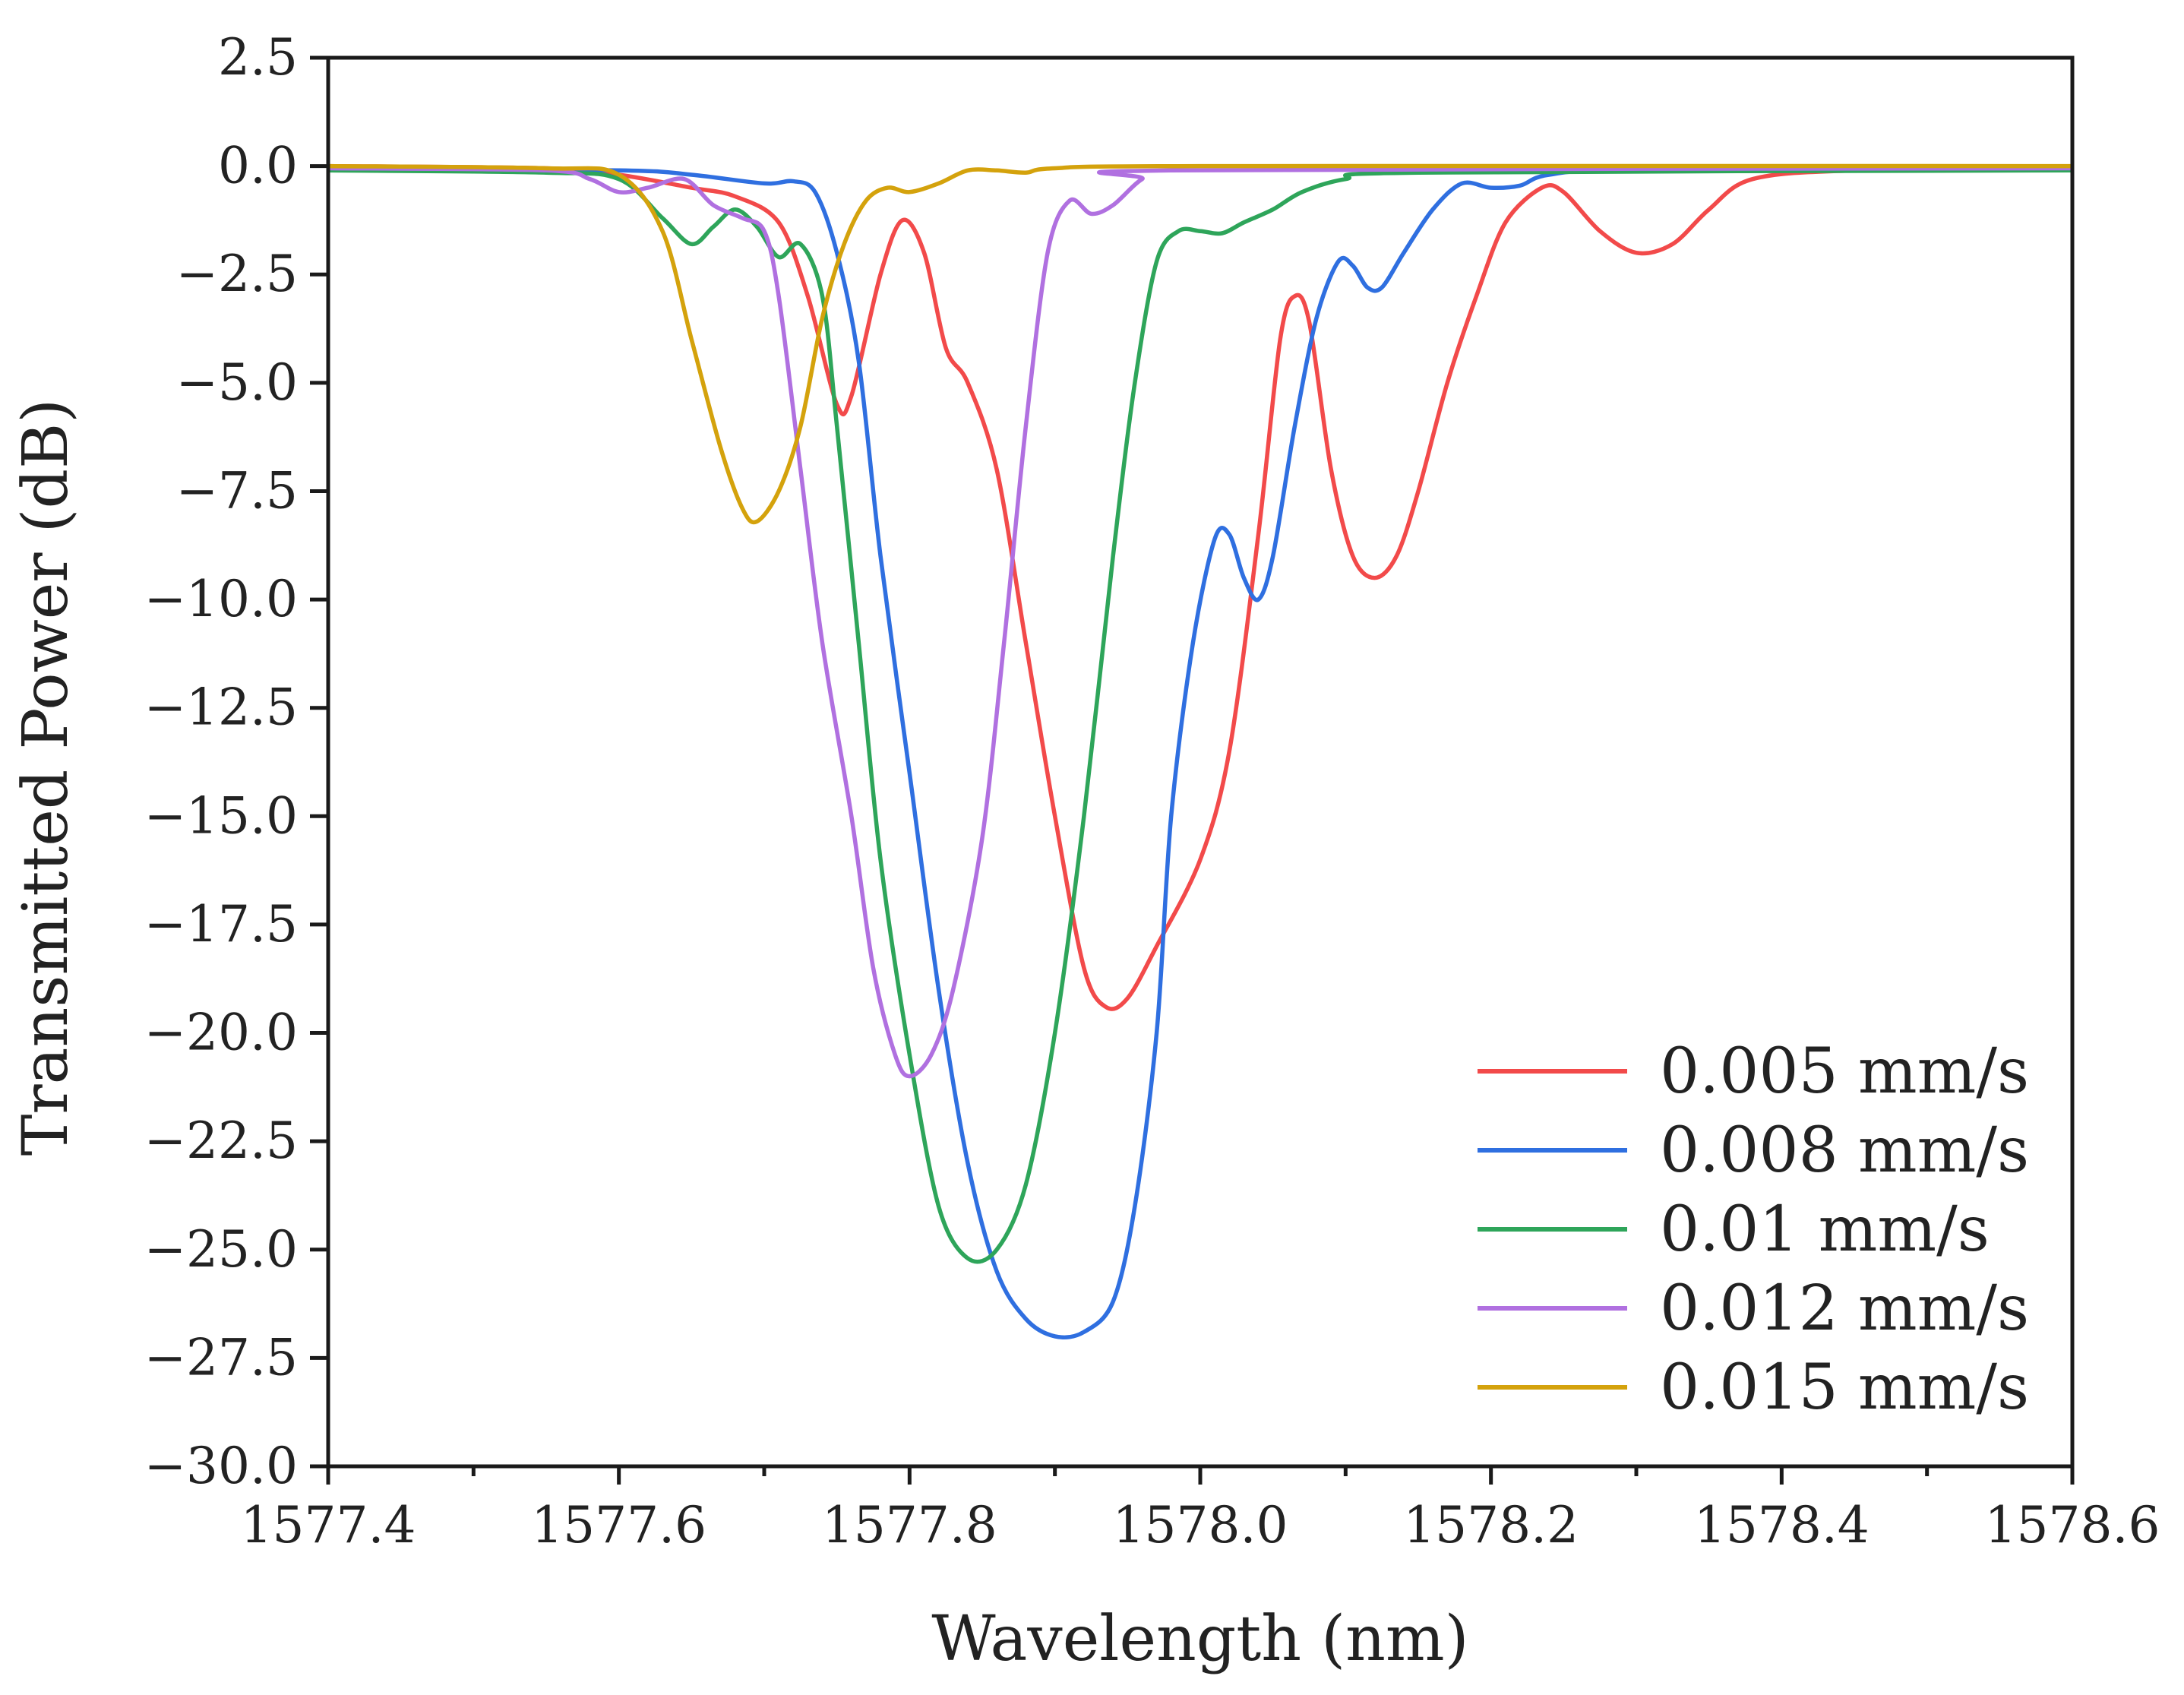 The height and width of the screenshot is (1695, 2184). What do you see at coordinates (237, 490) in the screenshot?
I see `y-tick-label: −7.5` at bounding box center [237, 490].